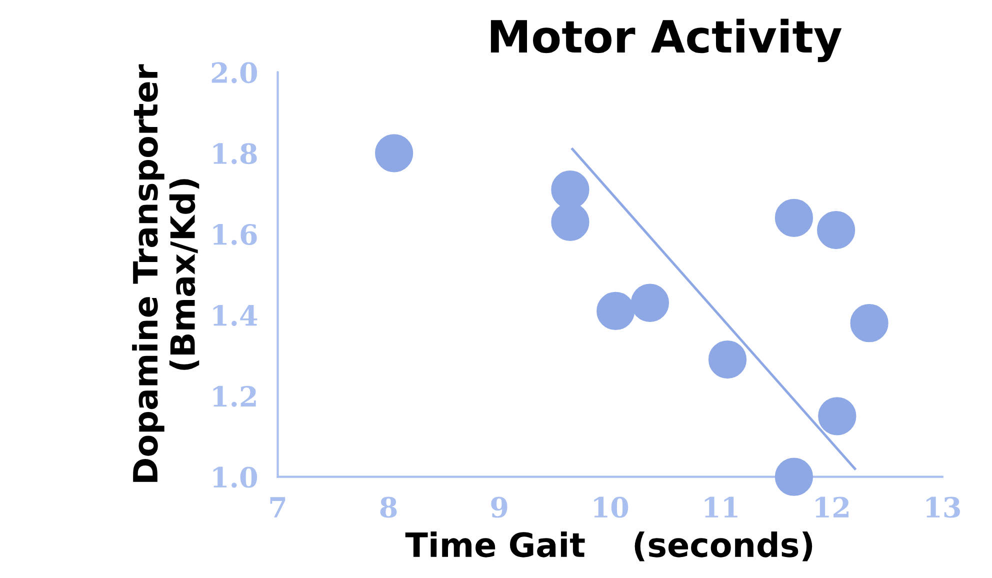  I want to click on x-tick-label: 13, so click(943, 507).